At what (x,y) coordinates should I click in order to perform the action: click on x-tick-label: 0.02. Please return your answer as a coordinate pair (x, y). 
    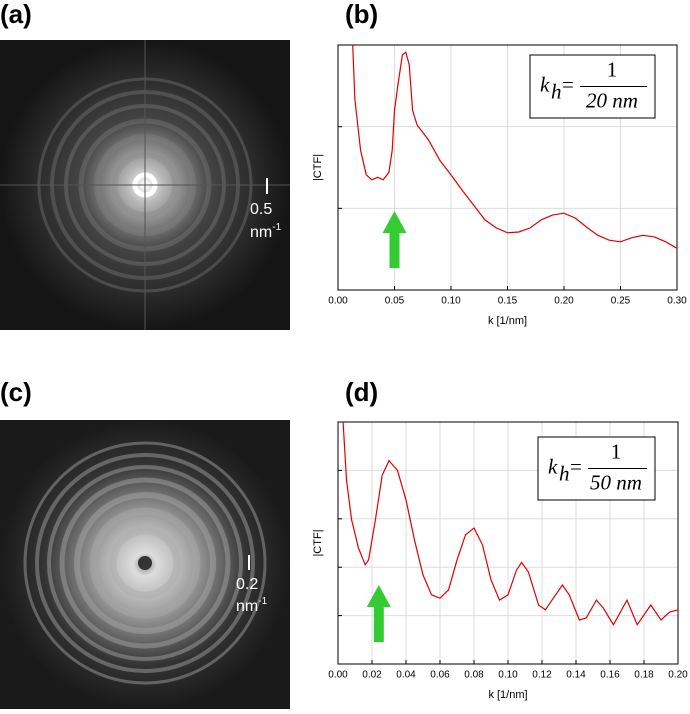
    Looking at the image, I should click on (372, 675).